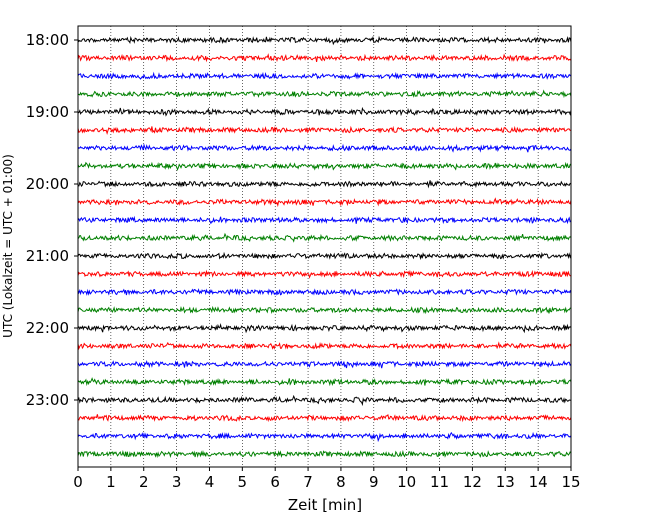 The width and height of the screenshot is (650, 520). I want to click on x-tick-label: 0, so click(78, 482).